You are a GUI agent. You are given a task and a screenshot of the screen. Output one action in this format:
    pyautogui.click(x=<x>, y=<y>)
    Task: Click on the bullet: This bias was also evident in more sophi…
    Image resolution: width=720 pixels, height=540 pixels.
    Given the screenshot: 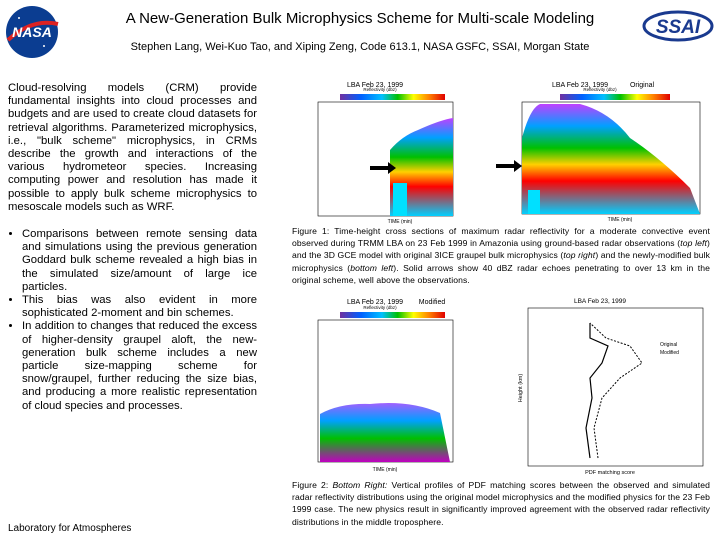 What is the action you would take?
    pyautogui.click(x=139, y=307)
    